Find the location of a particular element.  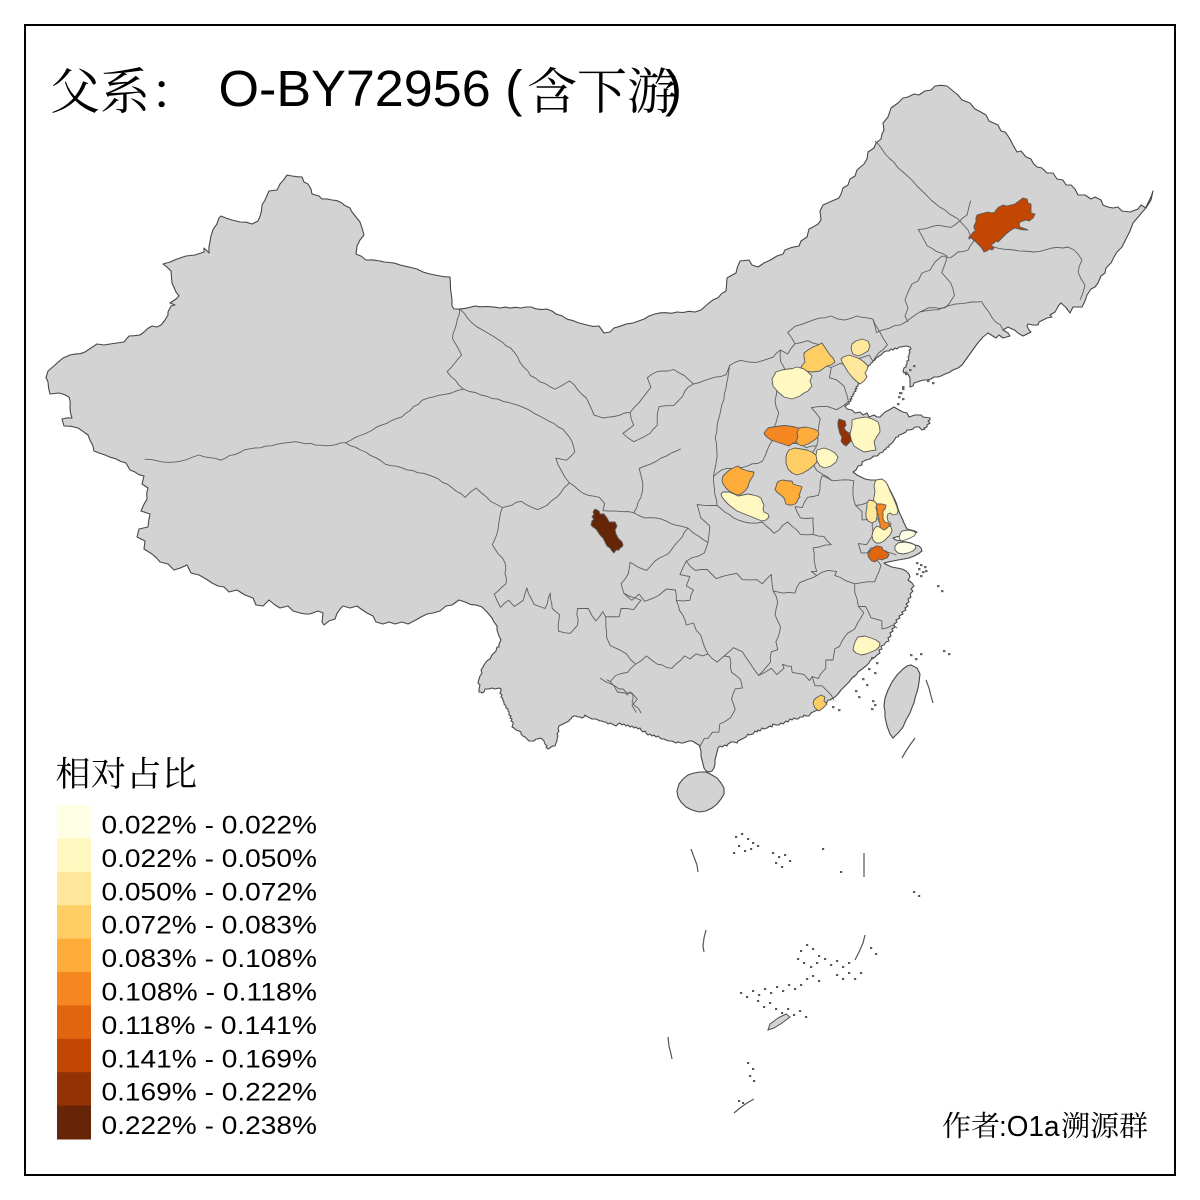

svg-text: 0.118% - 0.141% is located at coordinates (210, 1026).